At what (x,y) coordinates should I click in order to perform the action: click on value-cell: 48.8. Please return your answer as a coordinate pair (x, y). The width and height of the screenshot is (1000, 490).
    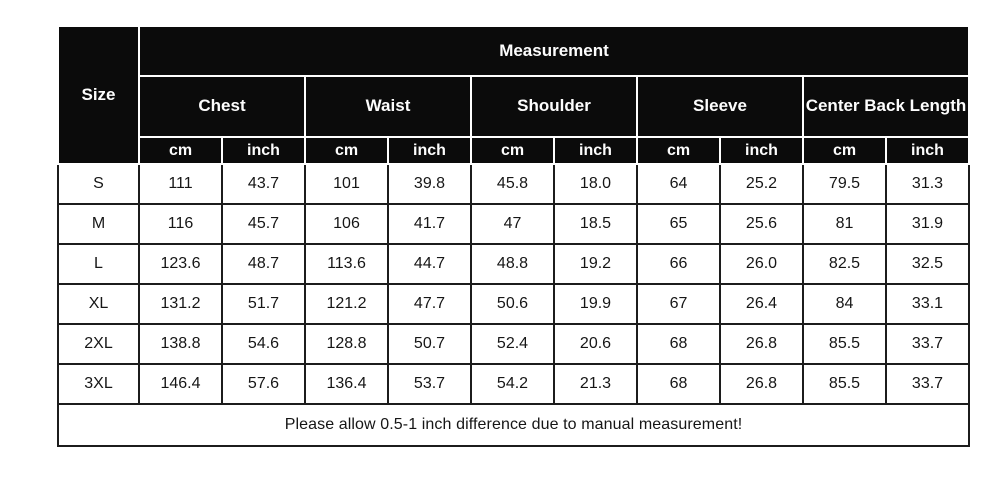
    Looking at the image, I should click on (512, 264).